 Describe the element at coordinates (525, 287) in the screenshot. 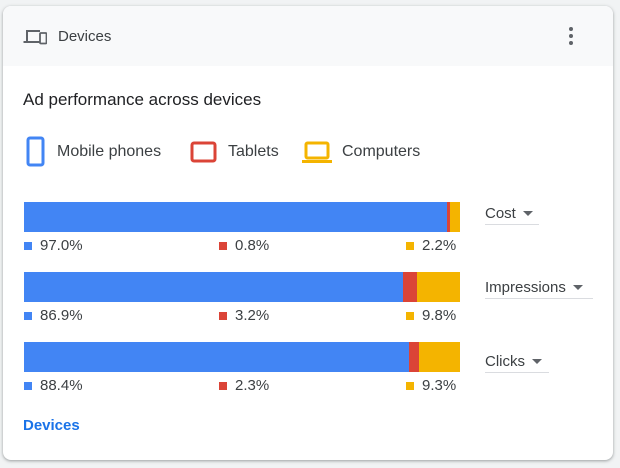

I see `metric-label: Impressions` at that location.